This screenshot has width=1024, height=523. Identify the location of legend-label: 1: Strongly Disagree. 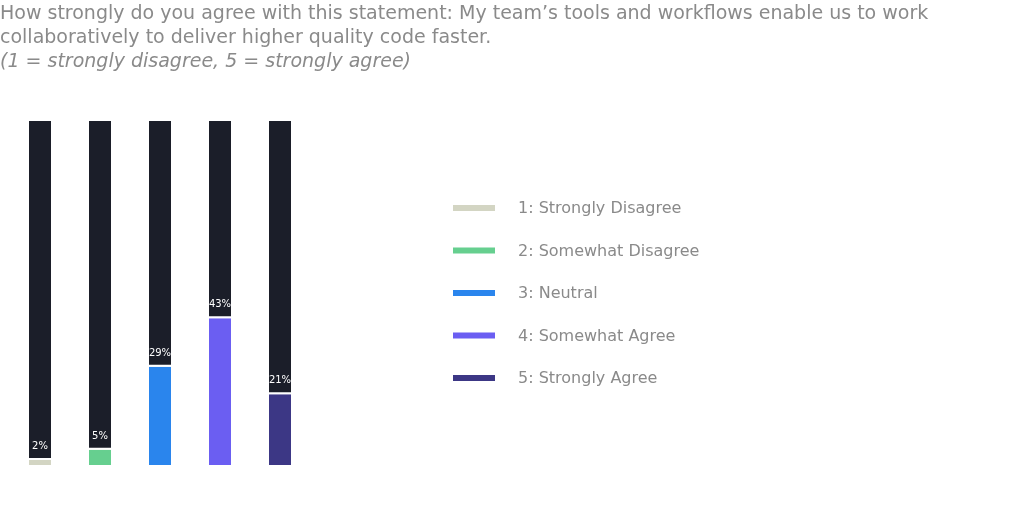
(600, 207).